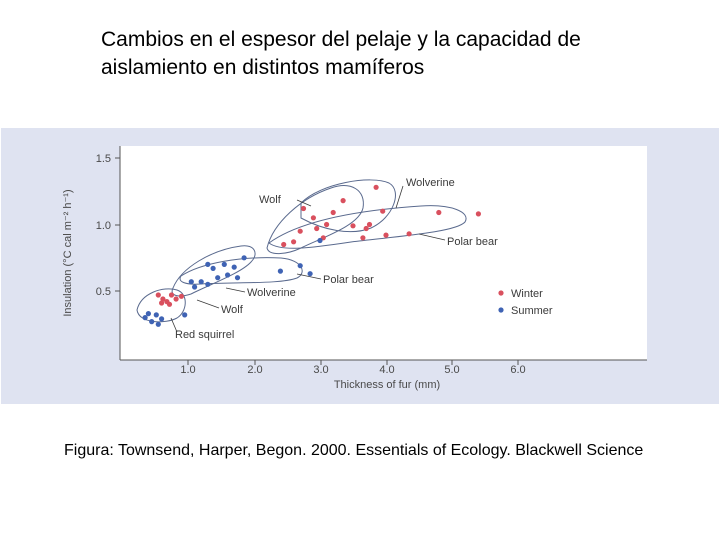 Image resolution: width=720 pixels, height=540 pixels. I want to click on x-tick-label: 1.0, so click(187, 370).